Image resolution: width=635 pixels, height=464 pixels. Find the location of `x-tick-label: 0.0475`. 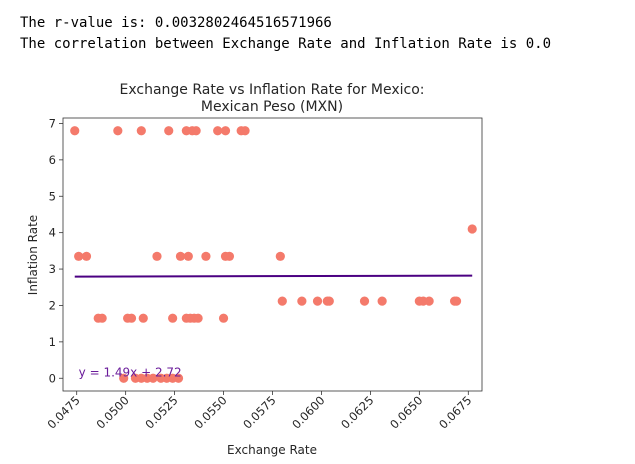

x-tick-label: 0.0475 is located at coordinates (63, 412).